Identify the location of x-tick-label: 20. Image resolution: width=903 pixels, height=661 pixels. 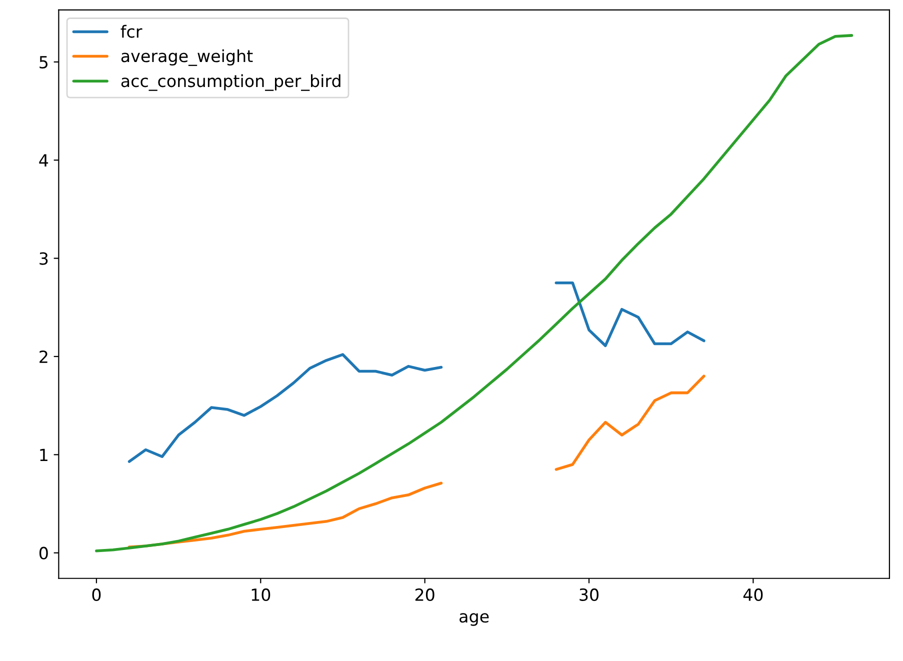
(424, 594).